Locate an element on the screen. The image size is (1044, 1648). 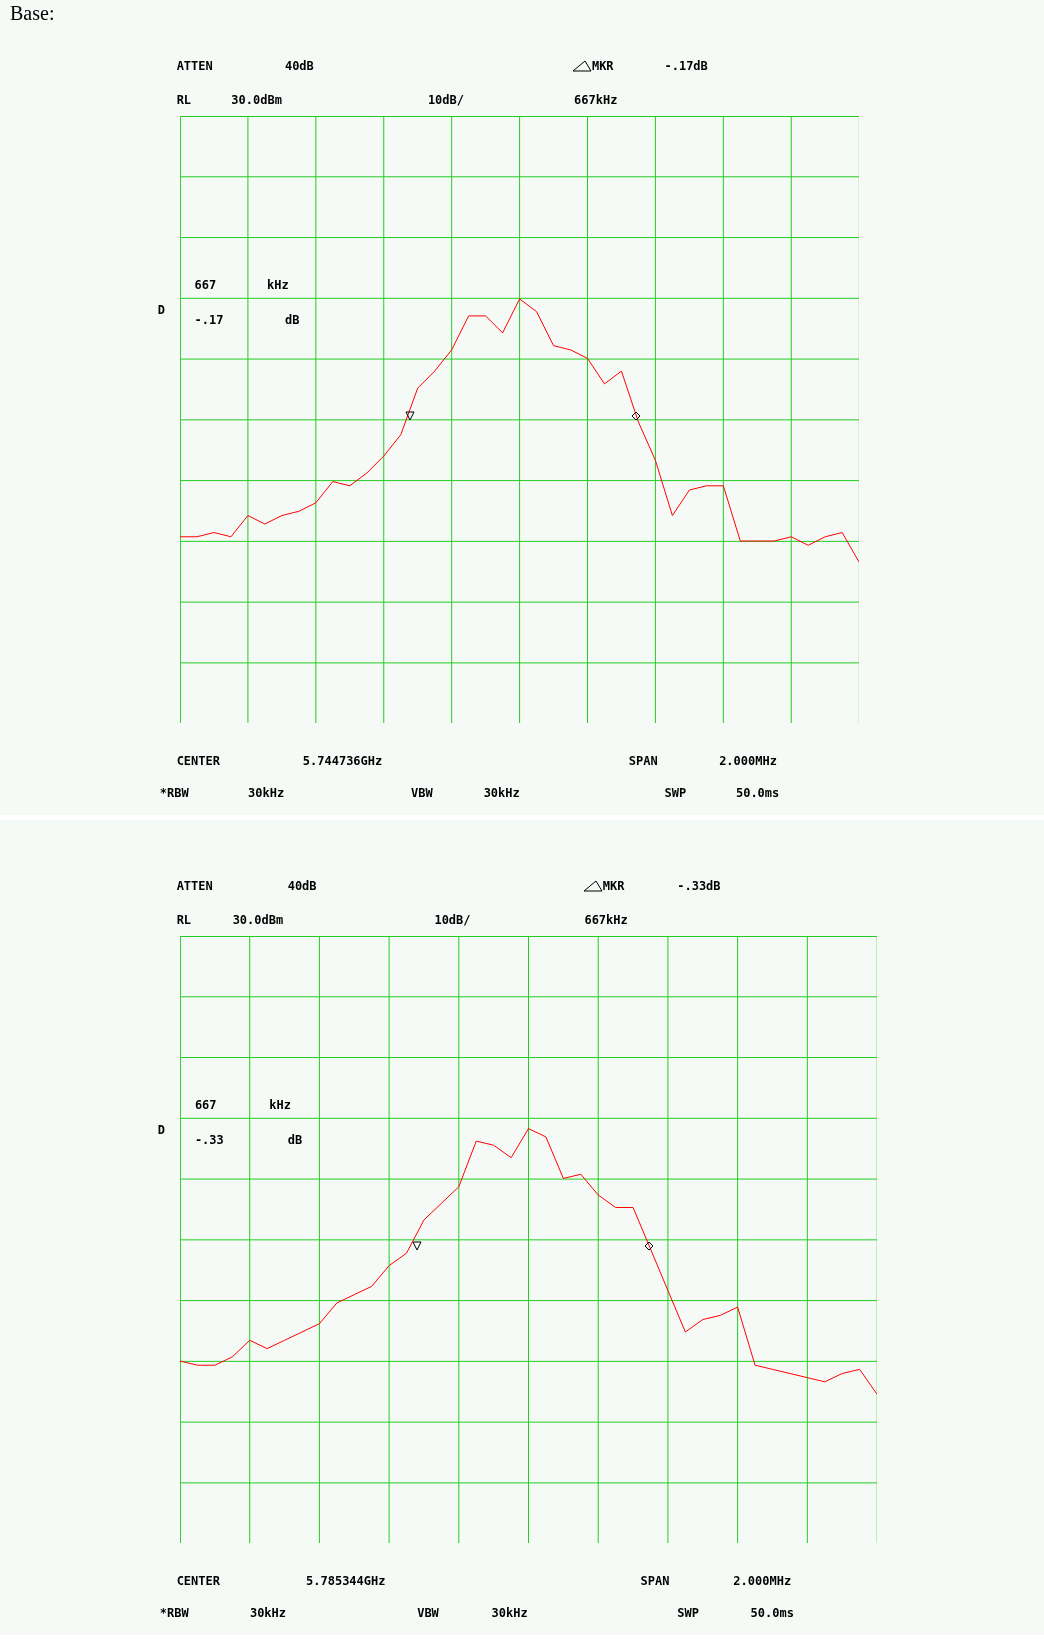
text: -.33dB is located at coordinates (699, 886).